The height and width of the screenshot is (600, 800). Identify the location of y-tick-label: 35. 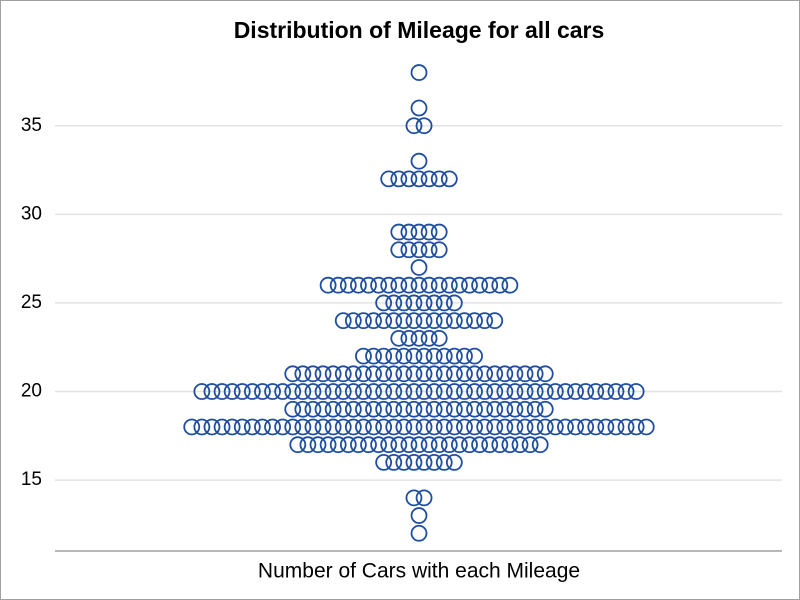
(31, 125).